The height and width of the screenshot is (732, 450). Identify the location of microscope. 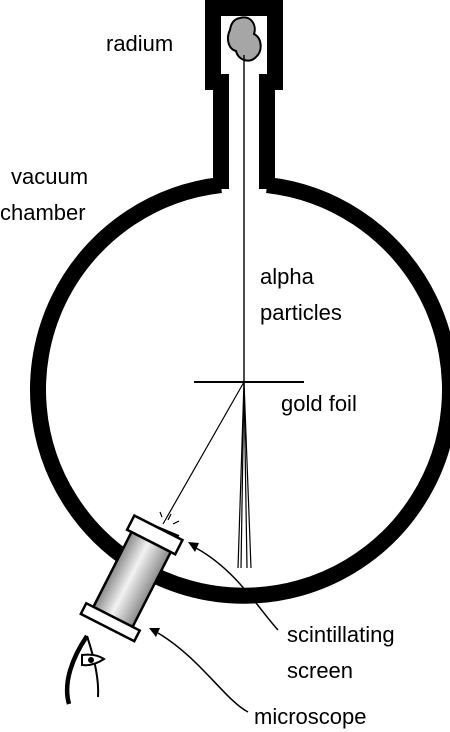
(132, 578).